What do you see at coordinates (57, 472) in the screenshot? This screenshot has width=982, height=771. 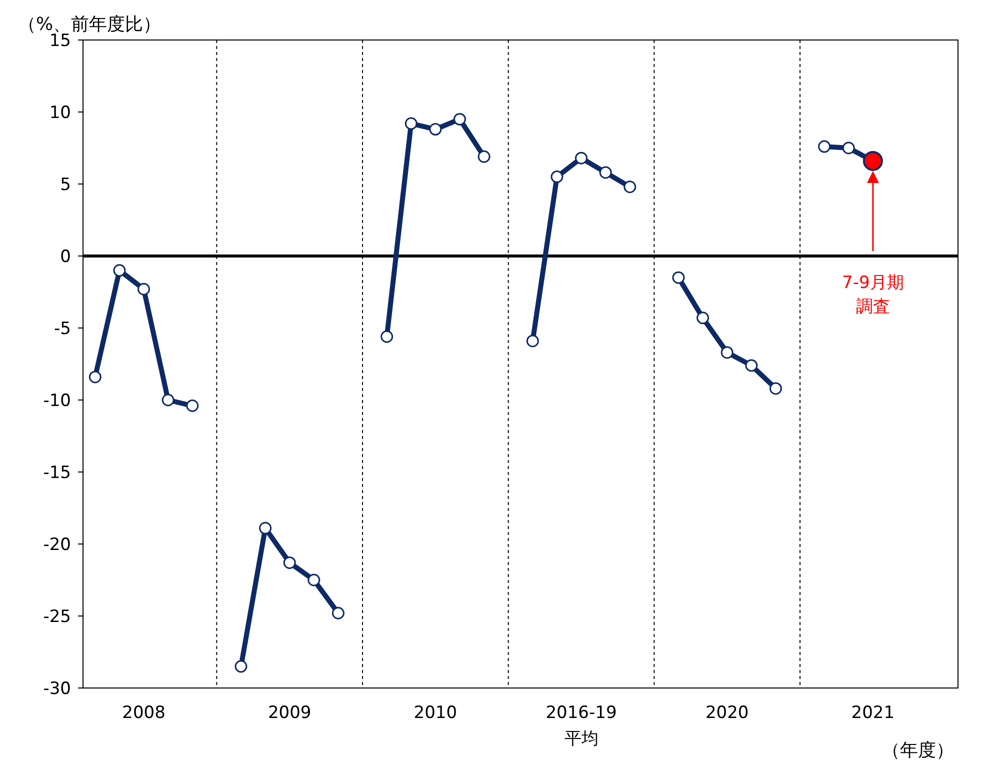 I see `y-tick-label: -15` at bounding box center [57, 472].